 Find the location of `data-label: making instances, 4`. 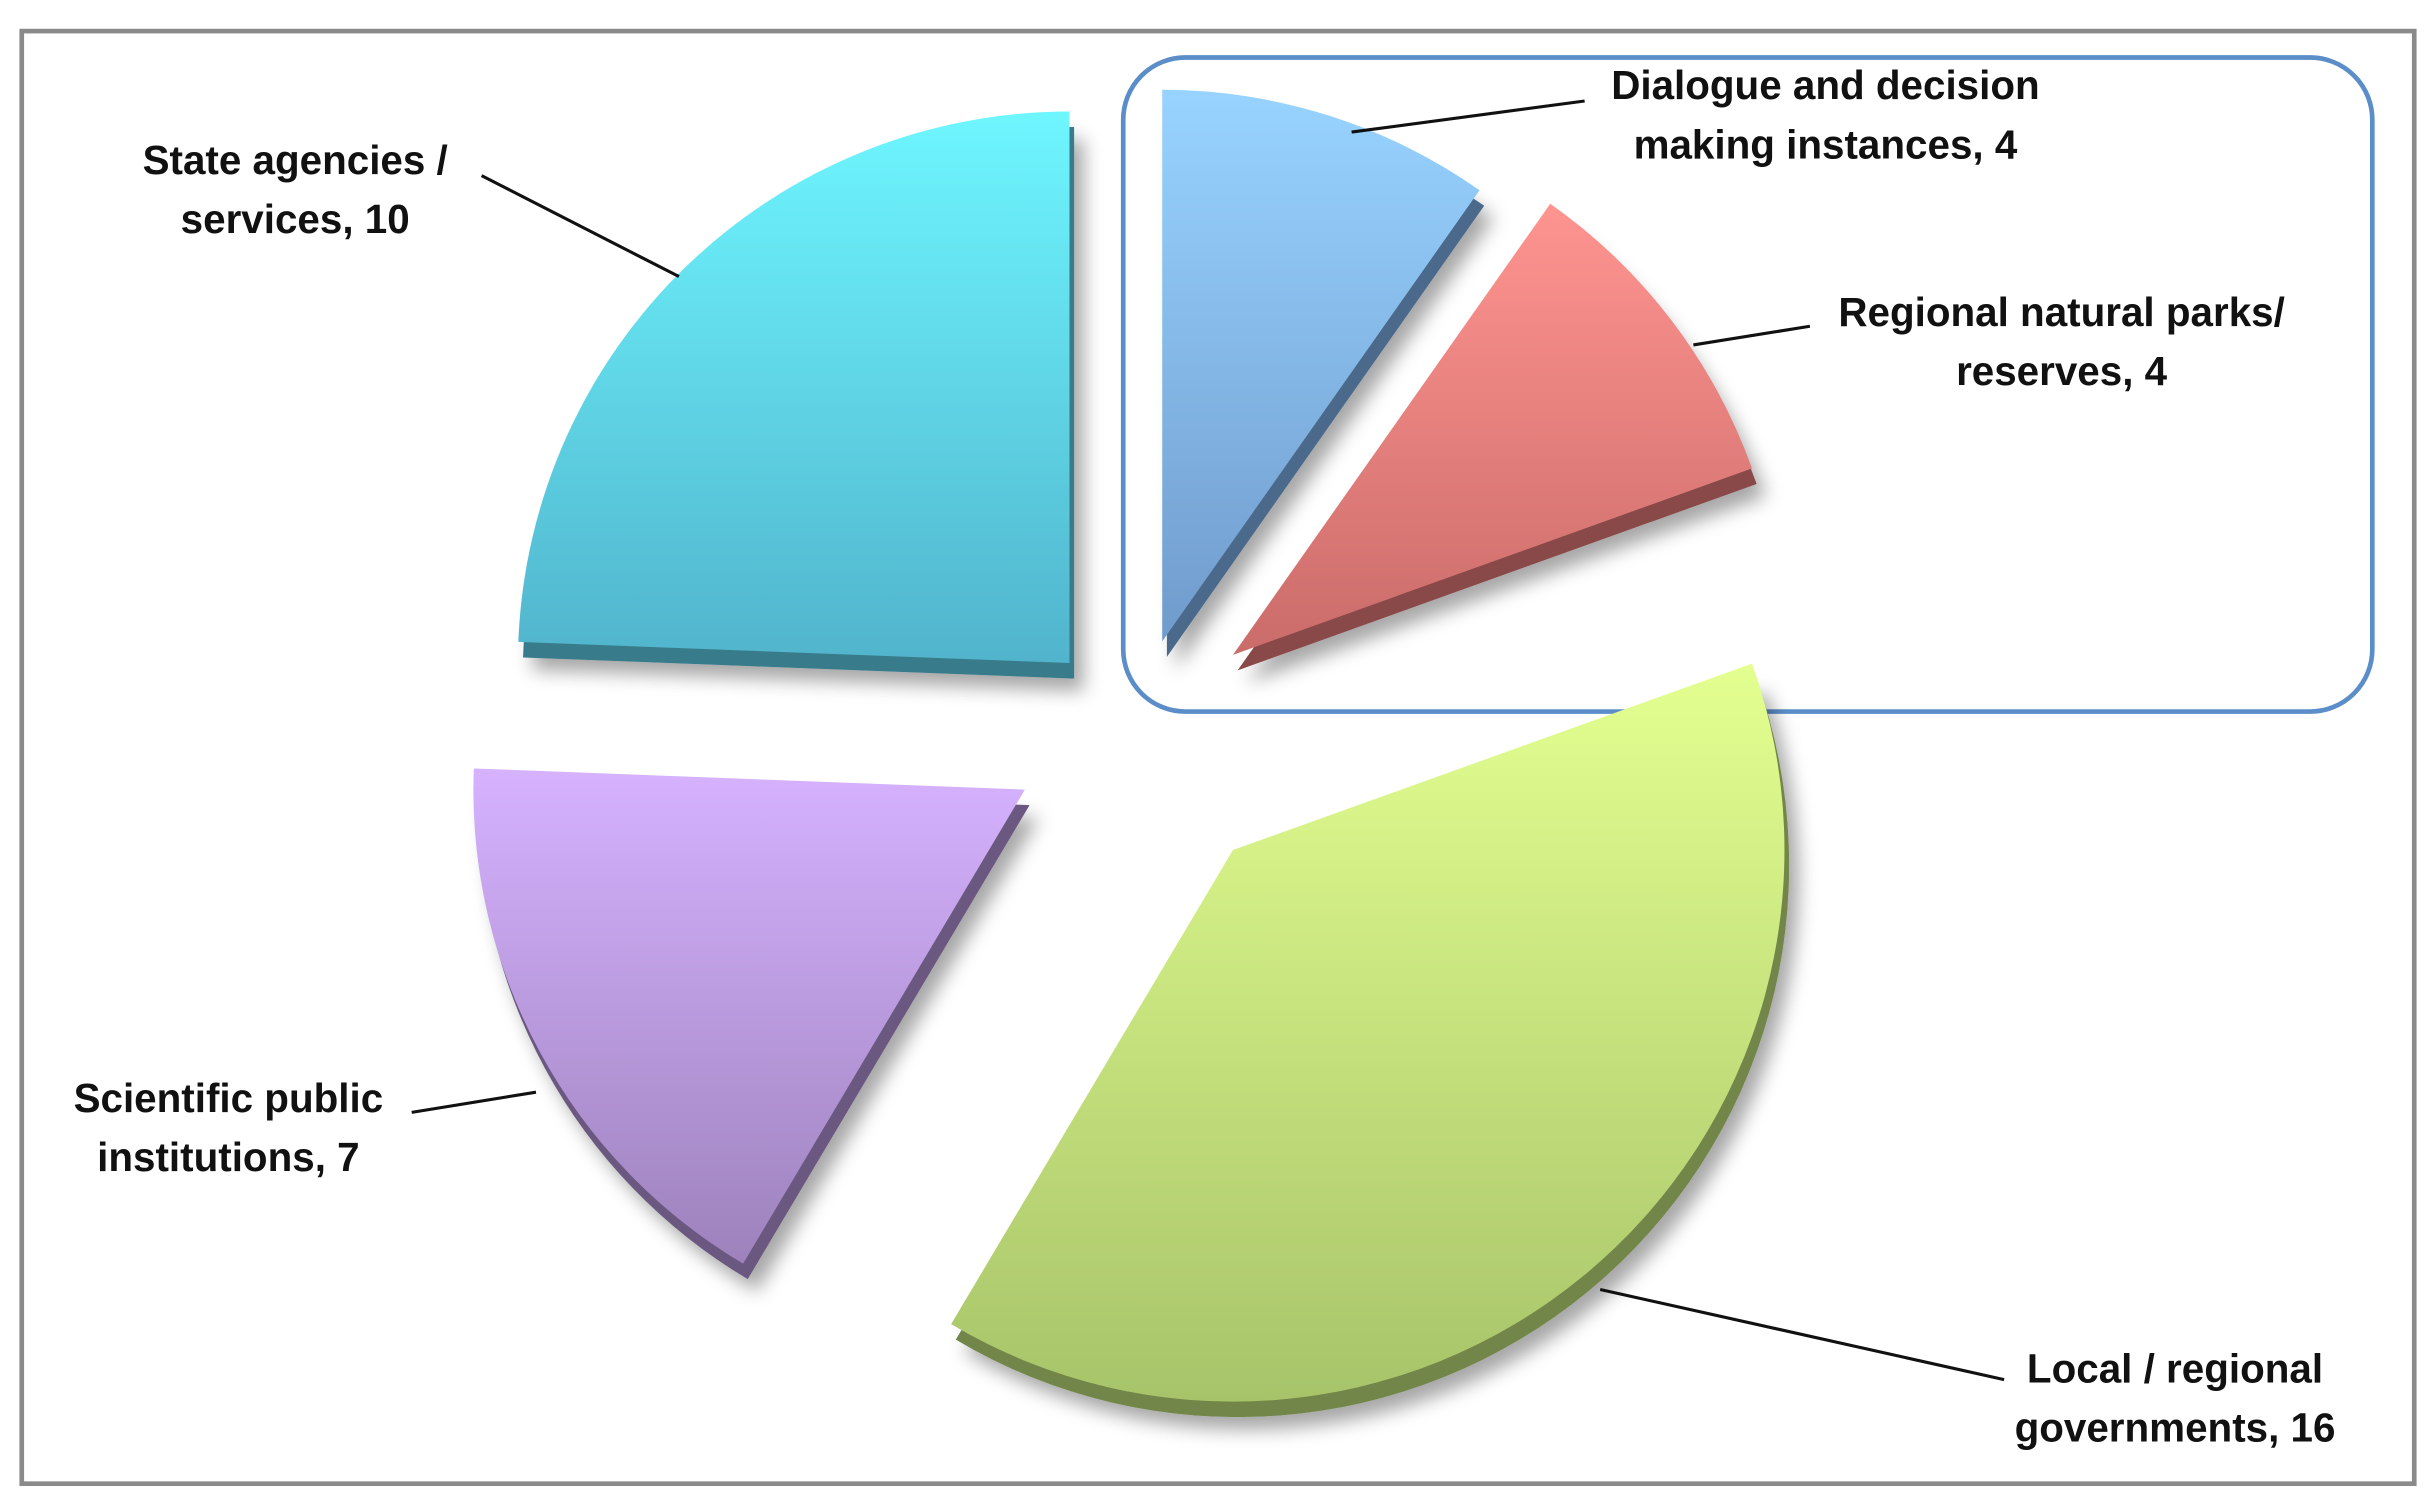

data-label: making instances, 4 is located at coordinates (1826, 144).